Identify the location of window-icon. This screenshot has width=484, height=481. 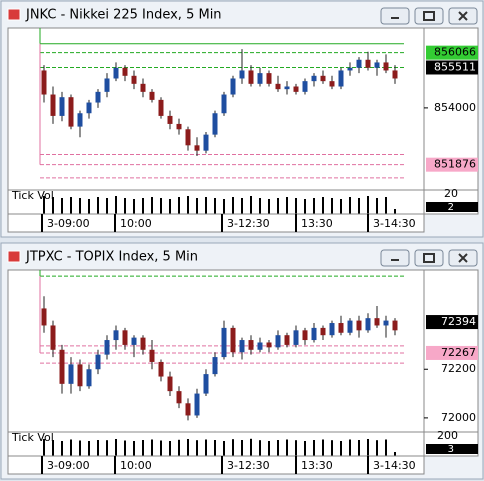
(14, 14).